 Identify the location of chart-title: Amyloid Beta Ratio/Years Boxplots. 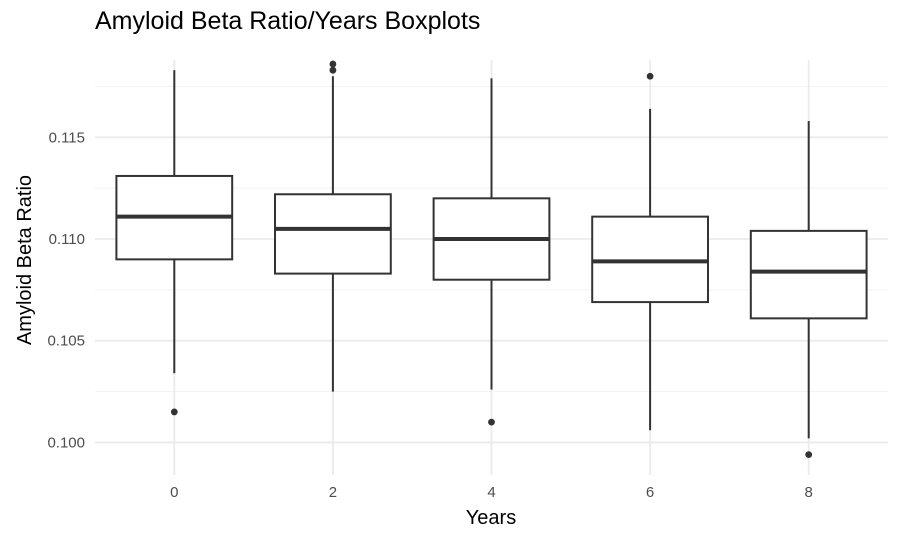
(288, 21).